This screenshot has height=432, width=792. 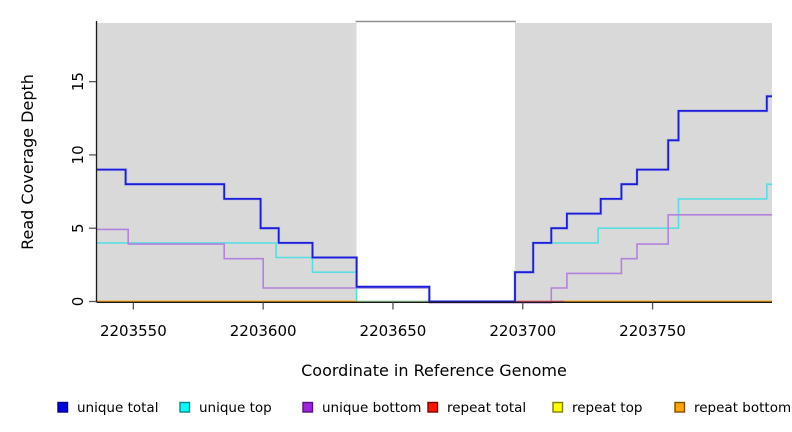 What do you see at coordinates (680, 407) in the screenshot?
I see `legend-swatch-repeat-bottom` at bounding box center [680, 407].